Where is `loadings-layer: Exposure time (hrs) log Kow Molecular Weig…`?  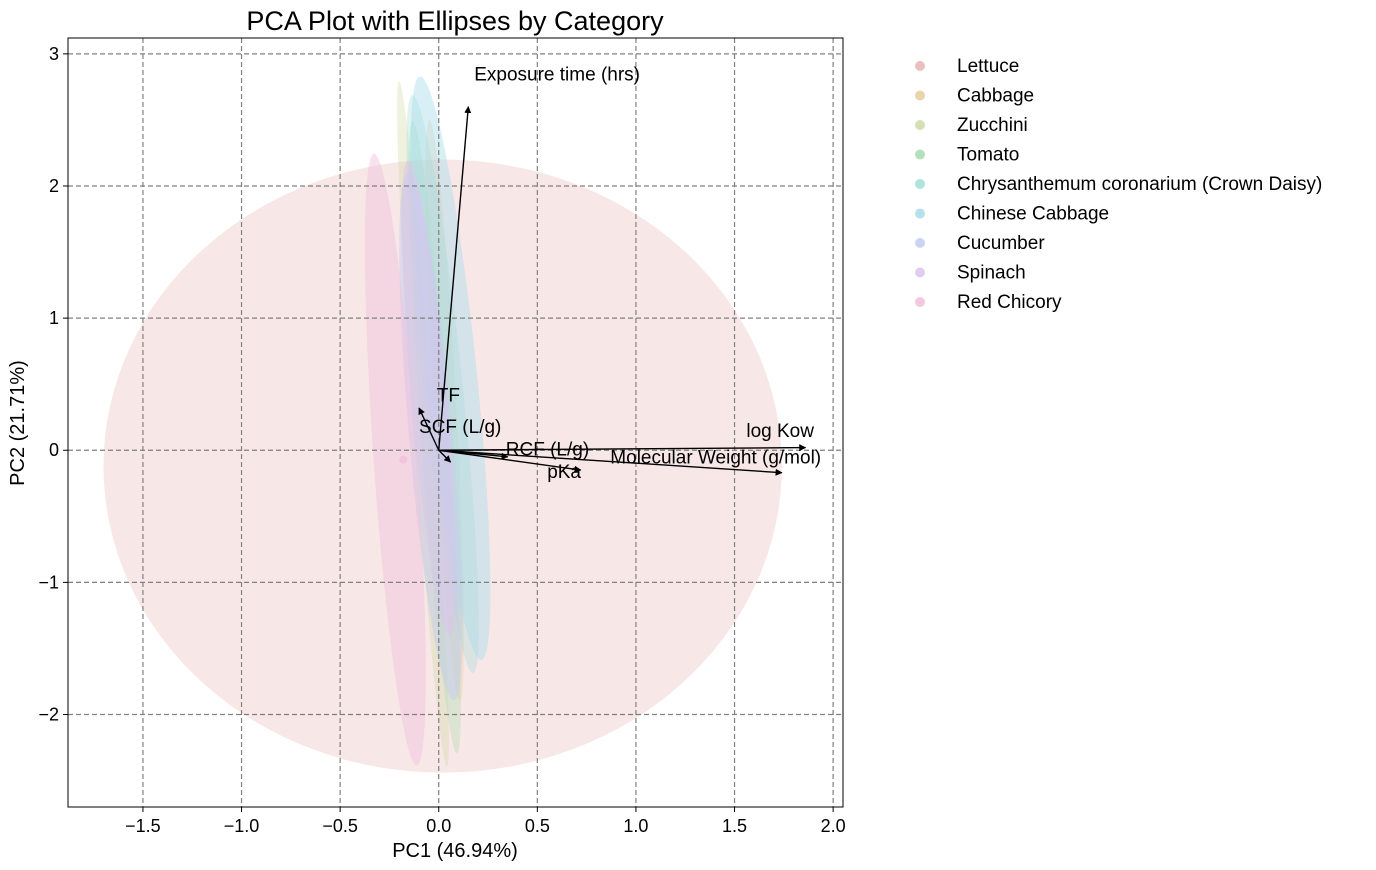
loadings-layer: Exposure time (hrs) log Kow Molecular Weig… is located at coordinates (619, 273).